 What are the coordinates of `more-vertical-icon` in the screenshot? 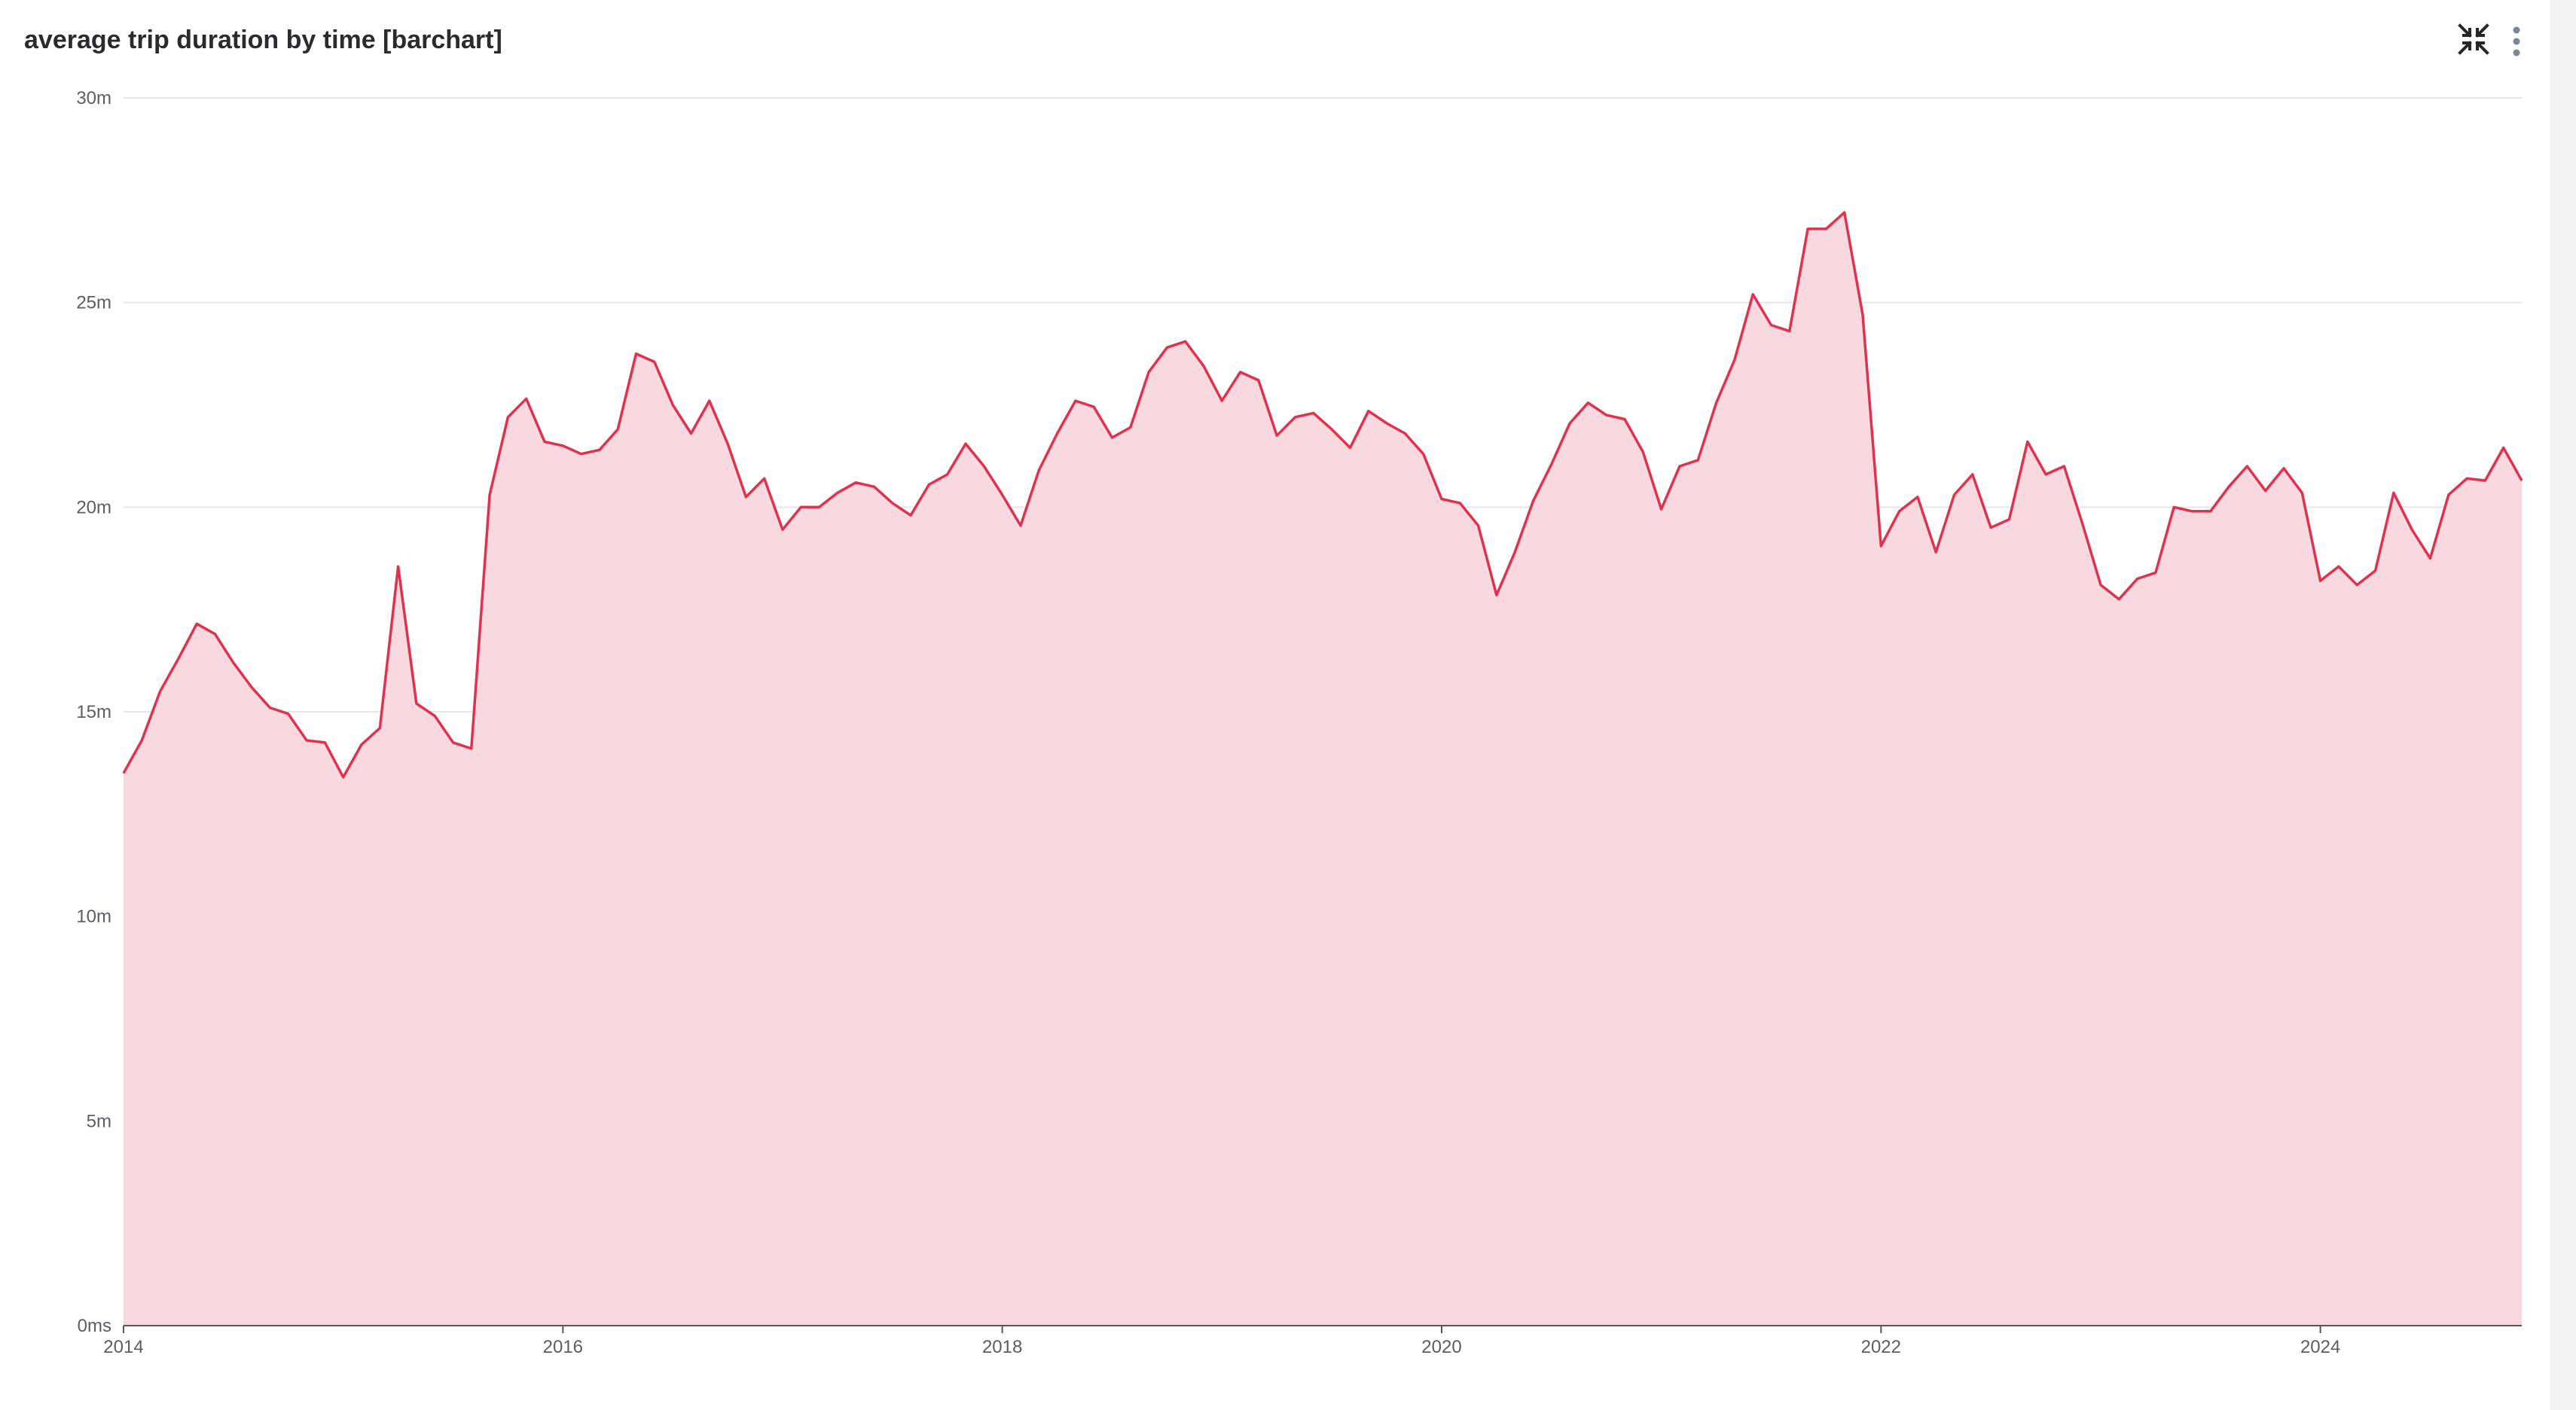 It's located at (2517, 41).